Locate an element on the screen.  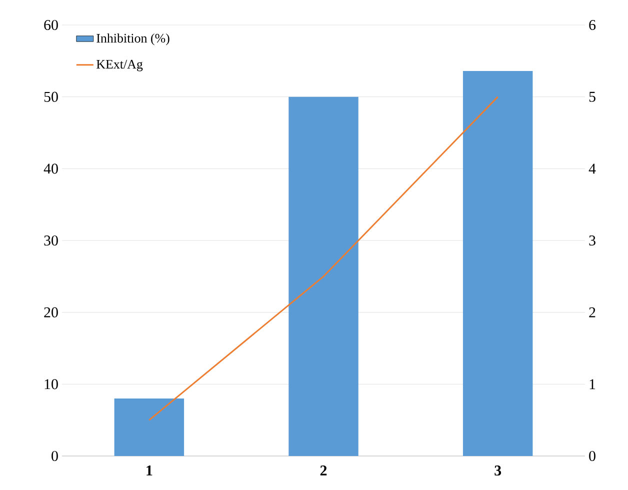
x-tick-label: 3 is located at coordinates (498, 471).